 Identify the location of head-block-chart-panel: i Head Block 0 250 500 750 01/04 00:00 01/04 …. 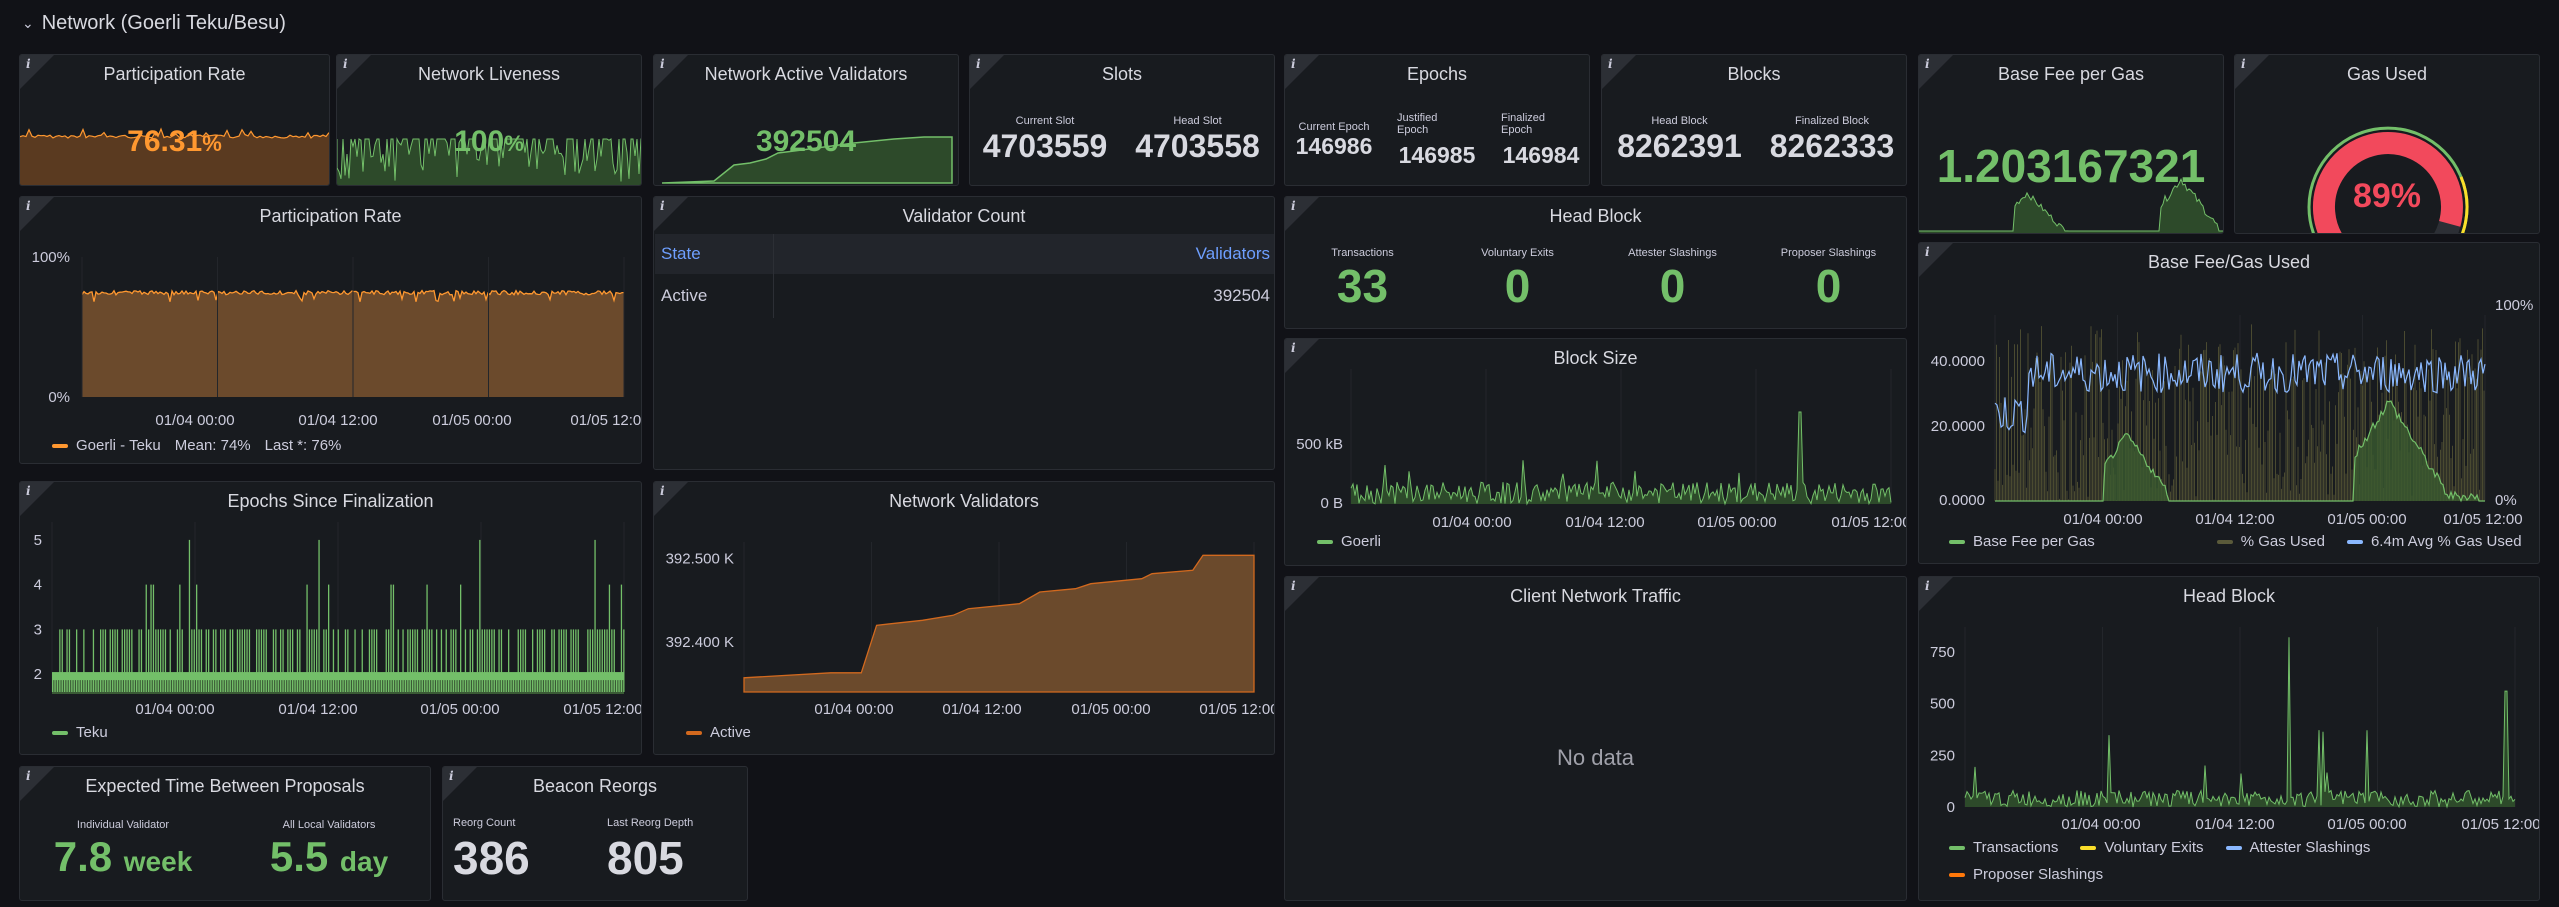
(2229, 738).